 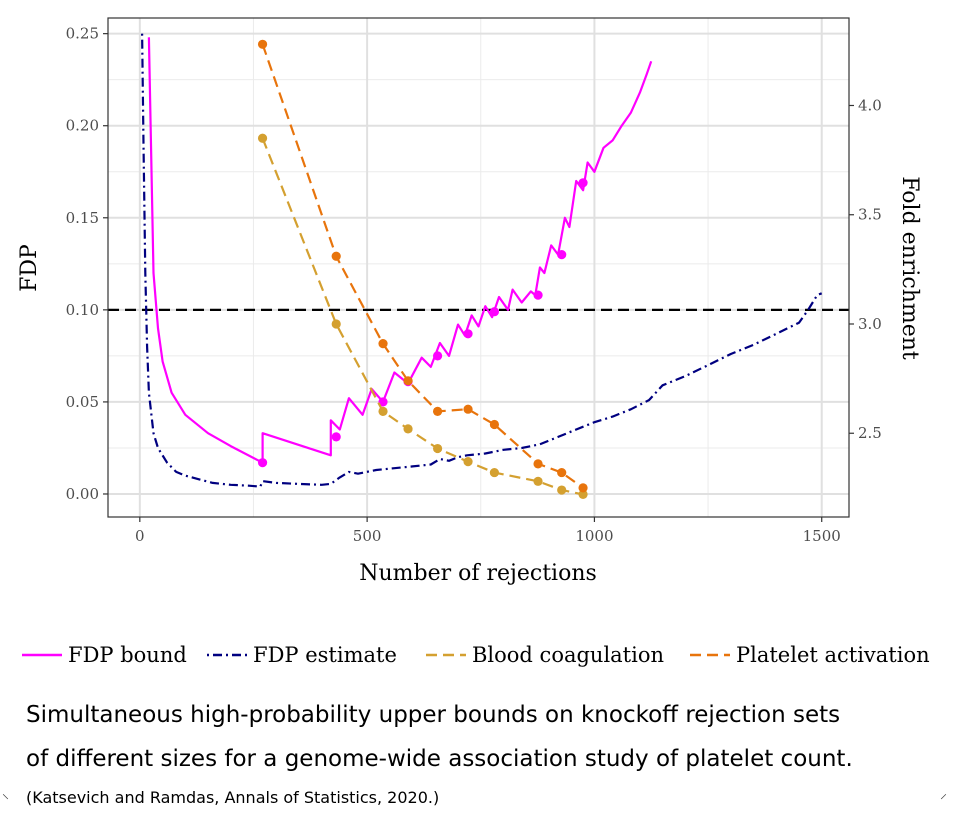 What do you see at coordinates (568, 655) in the screenshot?
I see `legend-label: Blood coagulation` at bounding box center [568, 655].